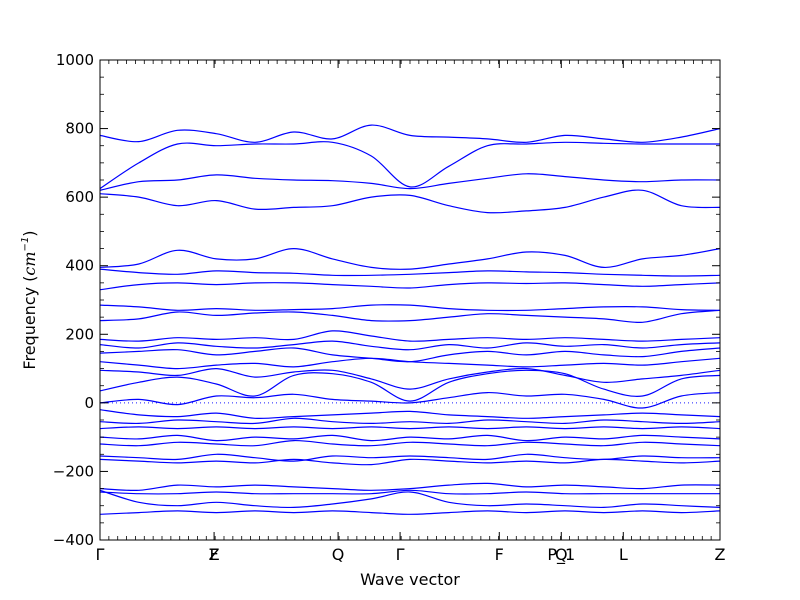 The image size is (800, 600). I want to click on x-tick-label: P_1, so click(561, 555).